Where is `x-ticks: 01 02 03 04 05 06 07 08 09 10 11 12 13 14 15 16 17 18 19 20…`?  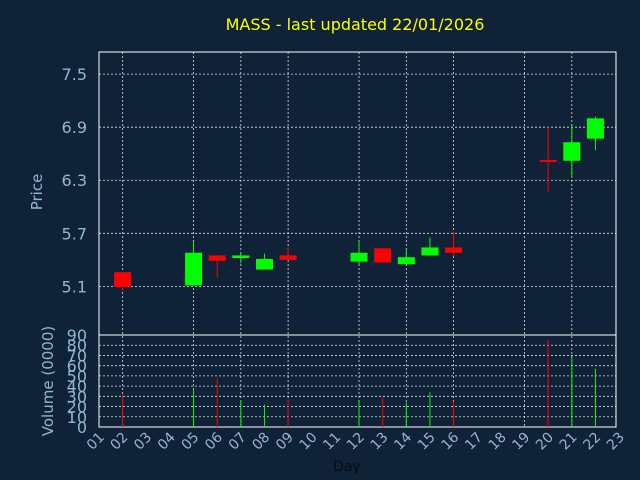
x-ticks: 01 02 03 04 05 06 07 08 09 10 11 12 13 14 15 16 17 18 19 20… is located at coordinates (356, 441).